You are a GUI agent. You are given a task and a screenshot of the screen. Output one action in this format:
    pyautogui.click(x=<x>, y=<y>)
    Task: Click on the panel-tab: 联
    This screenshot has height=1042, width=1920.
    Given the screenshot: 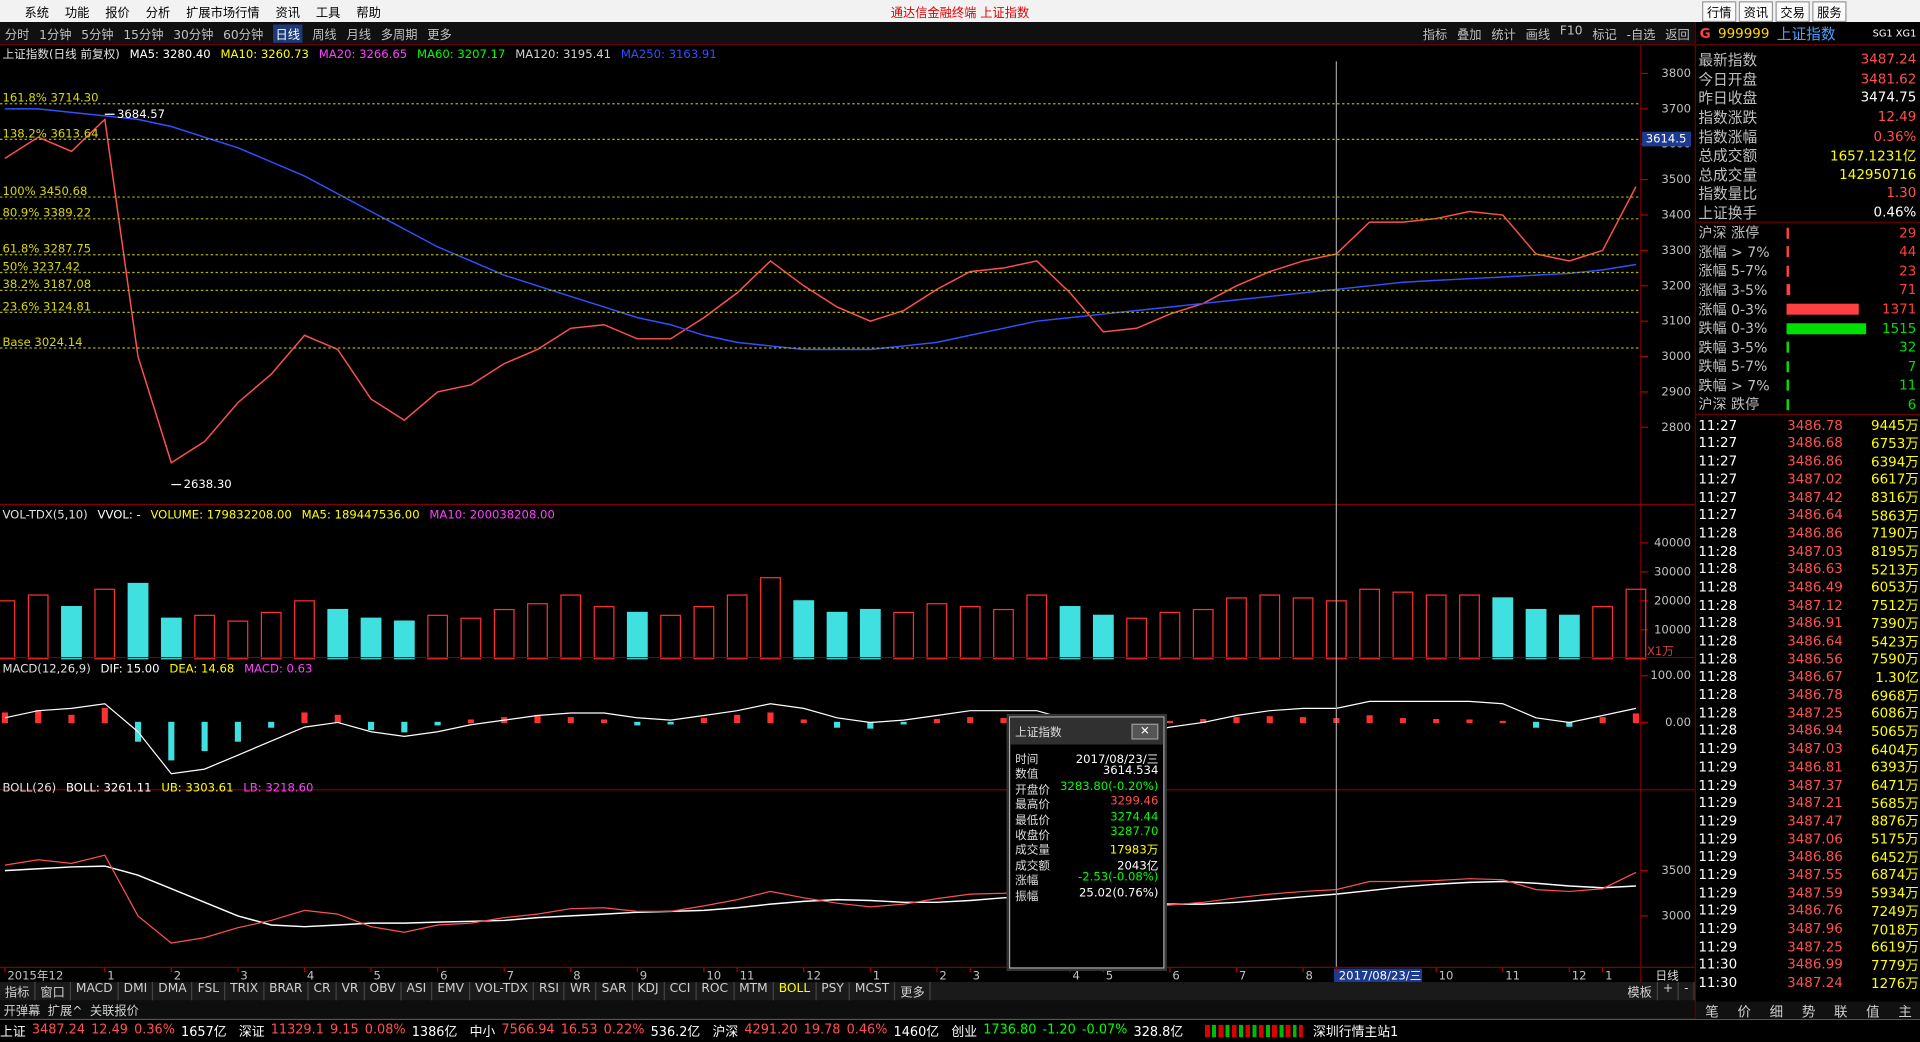 What is the action you would take?
    pyautogui.click(x=1840, y=1012)
    